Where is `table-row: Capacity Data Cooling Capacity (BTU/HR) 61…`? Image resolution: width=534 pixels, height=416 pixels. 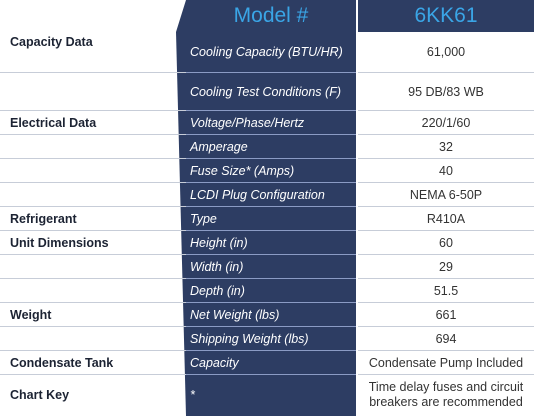
table-row: Capacity Data Cooling Capacity (BTU/HR) 61… is located at coordinates (267, 52).